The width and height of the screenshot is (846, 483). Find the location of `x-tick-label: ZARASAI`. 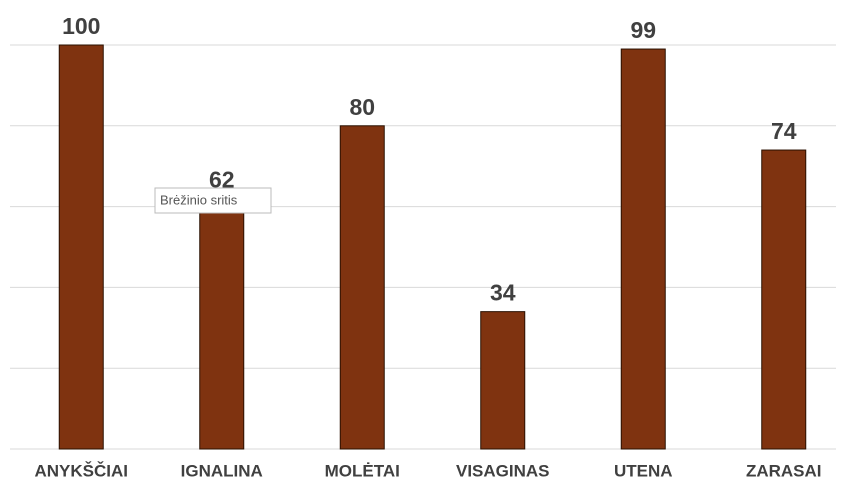

x-tick-label: ZARASAI is located at coordinates (784, 470).